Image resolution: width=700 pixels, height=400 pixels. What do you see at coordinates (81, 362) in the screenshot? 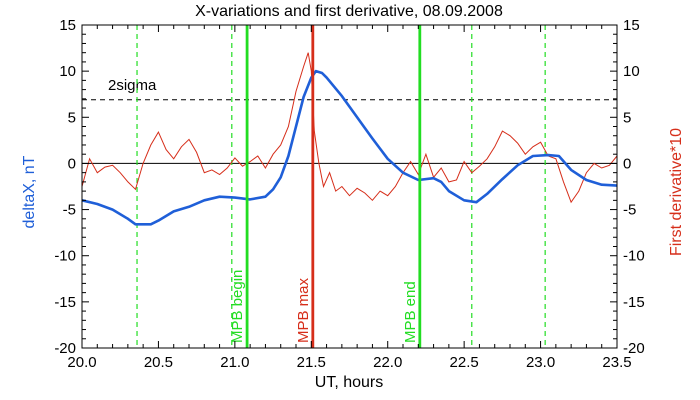
I see `x-tick-label: 20.0` at bounding box center [81, 362].